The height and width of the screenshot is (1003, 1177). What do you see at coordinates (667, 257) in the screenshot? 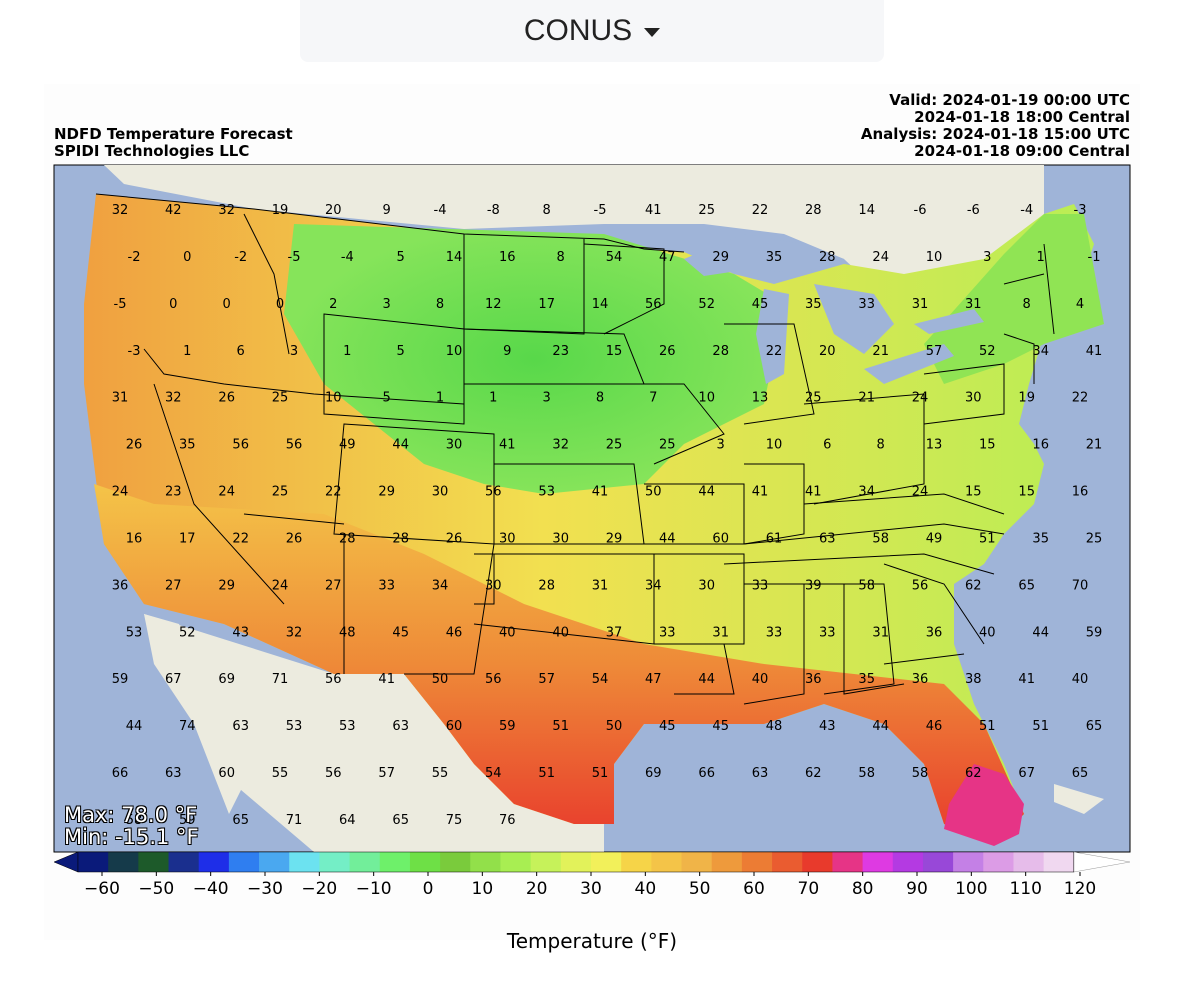
I see `point-temperature-label: 47` at bounding box center [667, 257].